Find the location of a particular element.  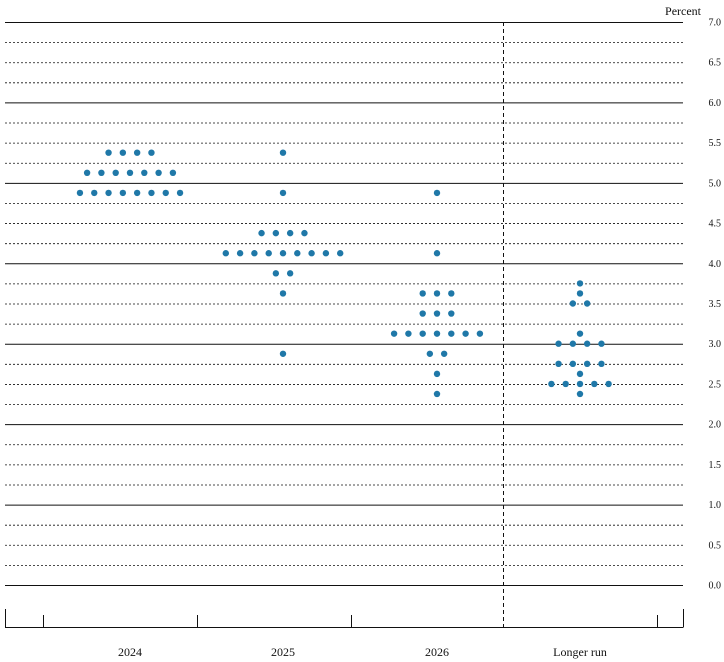

x-axis-category-labels: 2024 2025 2026 Longer run is located at coordinates (362, 652).